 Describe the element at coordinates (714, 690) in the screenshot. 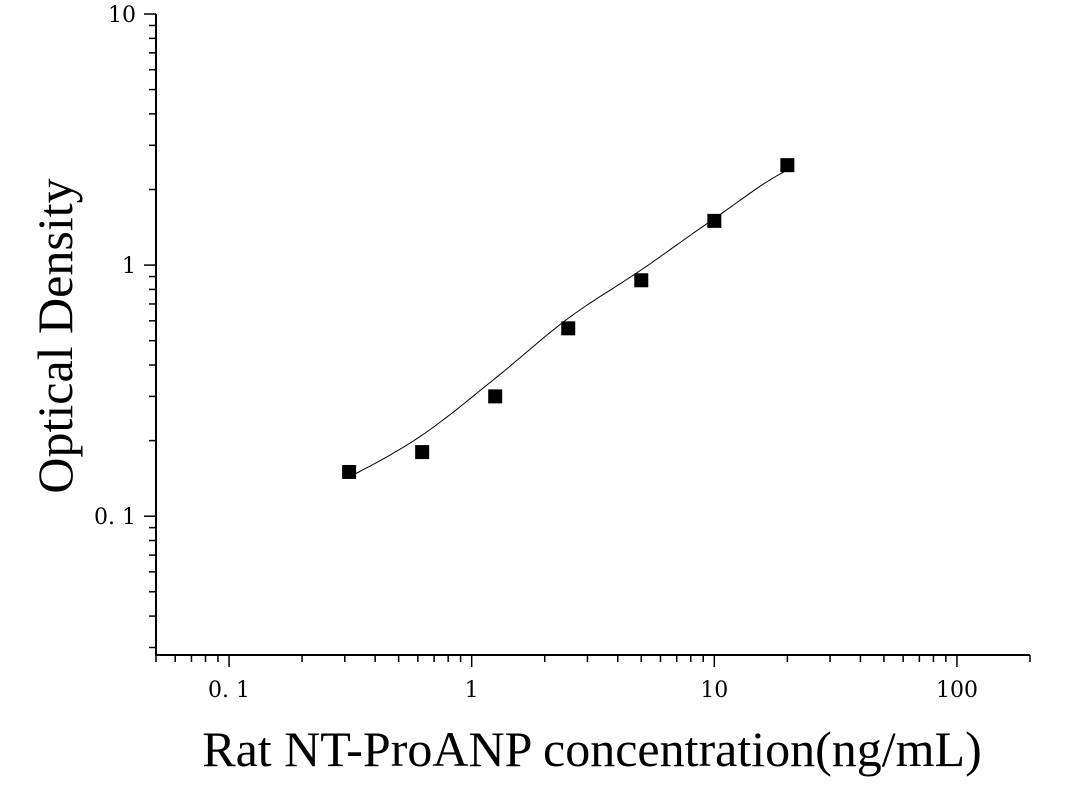

I see `x-tick-label: 10` at that location.